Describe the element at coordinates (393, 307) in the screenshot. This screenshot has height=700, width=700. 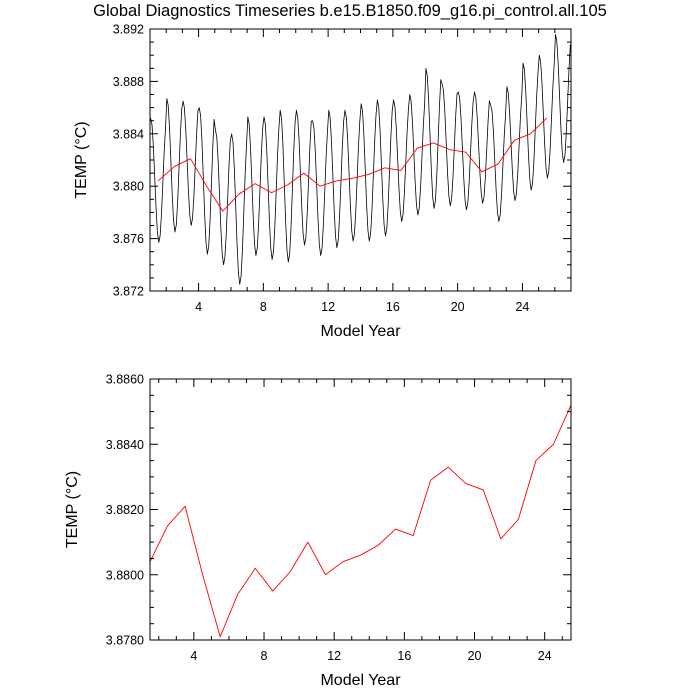
I see `chart1-xtick-label: 16` at that location.